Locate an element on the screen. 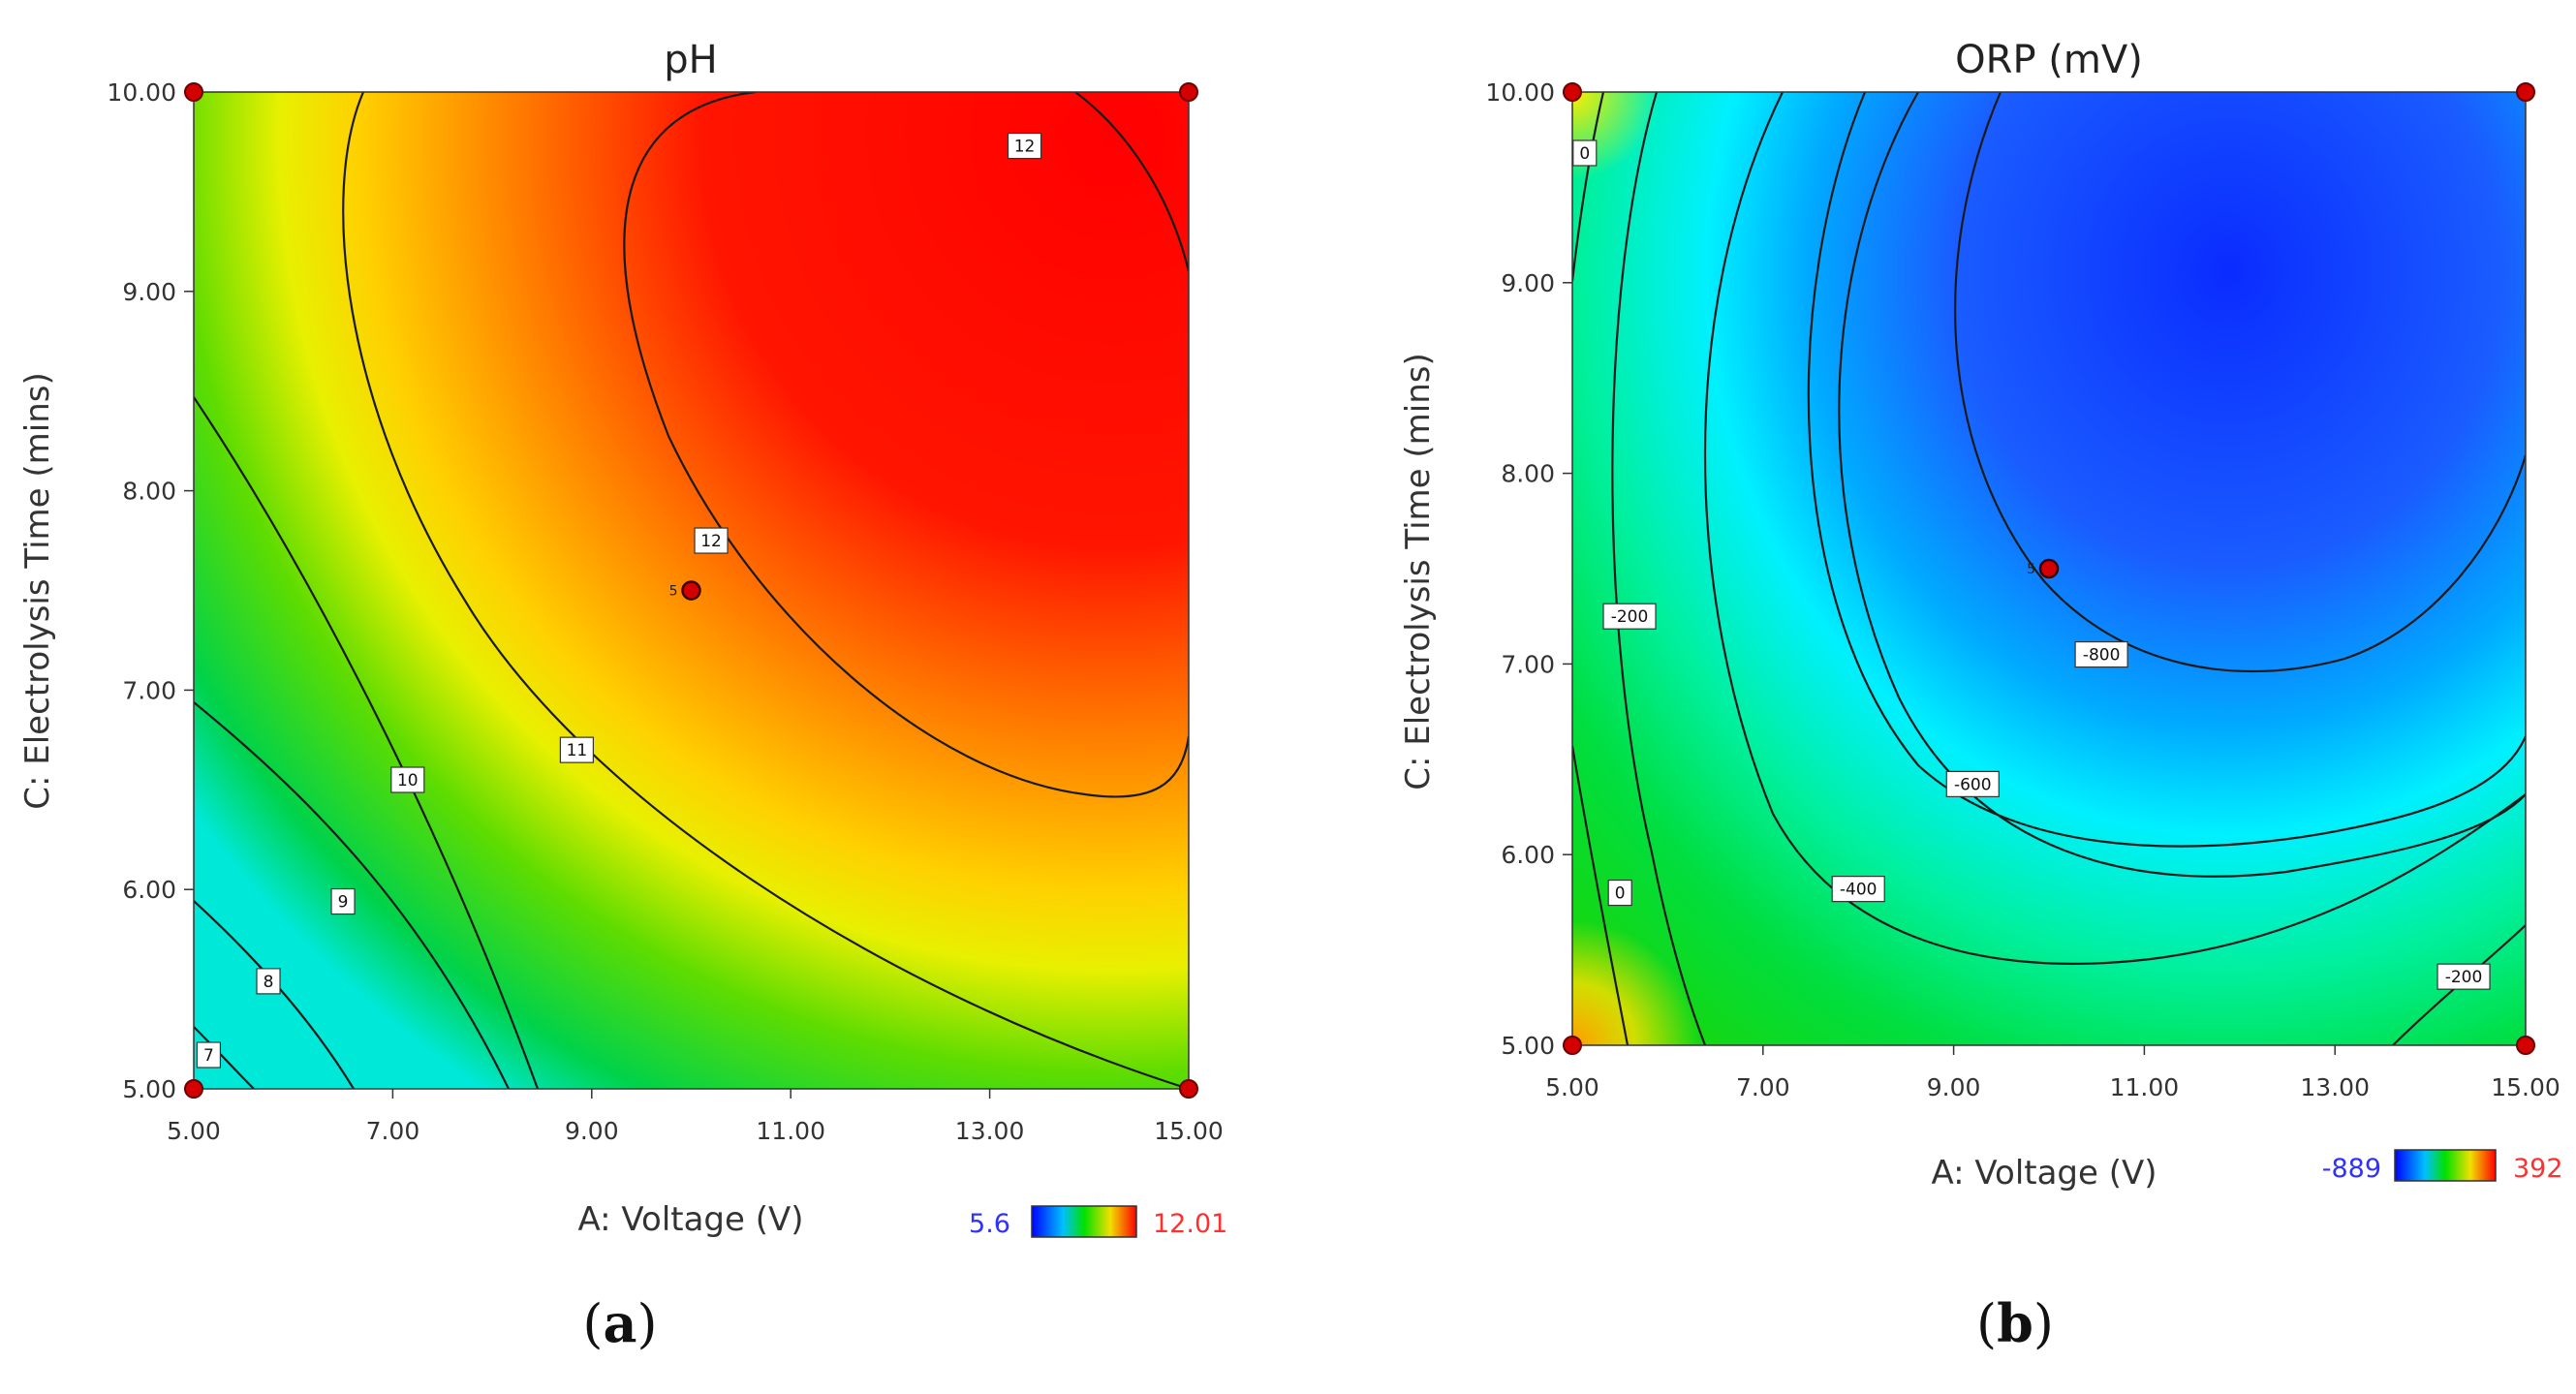  ph-caption-letter: a is located at coordinates (620, 1323).